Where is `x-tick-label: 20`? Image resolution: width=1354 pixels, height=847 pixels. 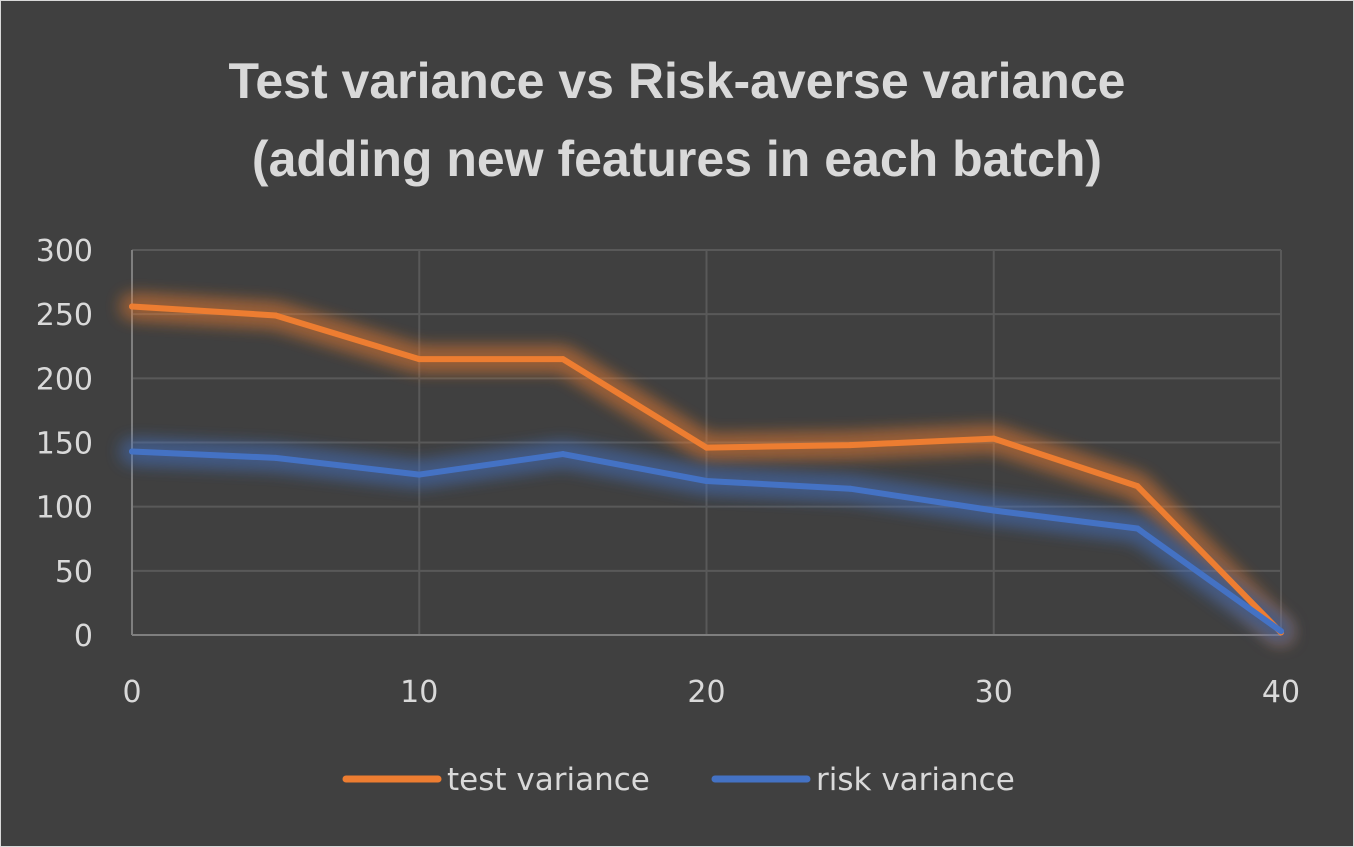 x-tick-label: 20 is located at coordinates (706, 692).